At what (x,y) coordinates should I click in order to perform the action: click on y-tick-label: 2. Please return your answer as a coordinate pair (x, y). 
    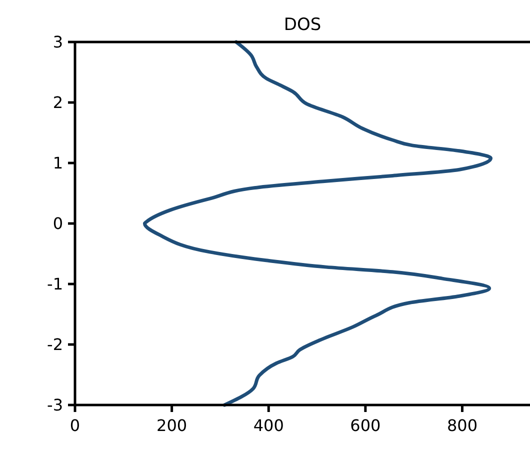
    Looking at the image, I should click on (57, 102).